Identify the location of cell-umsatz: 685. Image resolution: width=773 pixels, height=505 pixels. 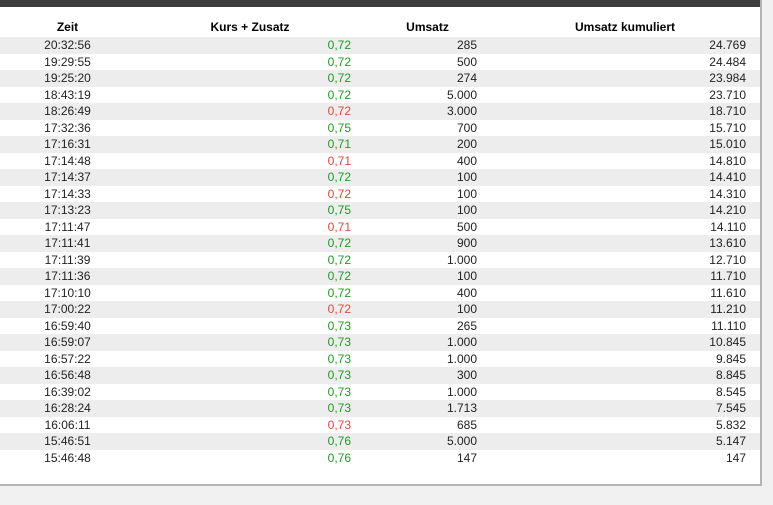
(466, 424).